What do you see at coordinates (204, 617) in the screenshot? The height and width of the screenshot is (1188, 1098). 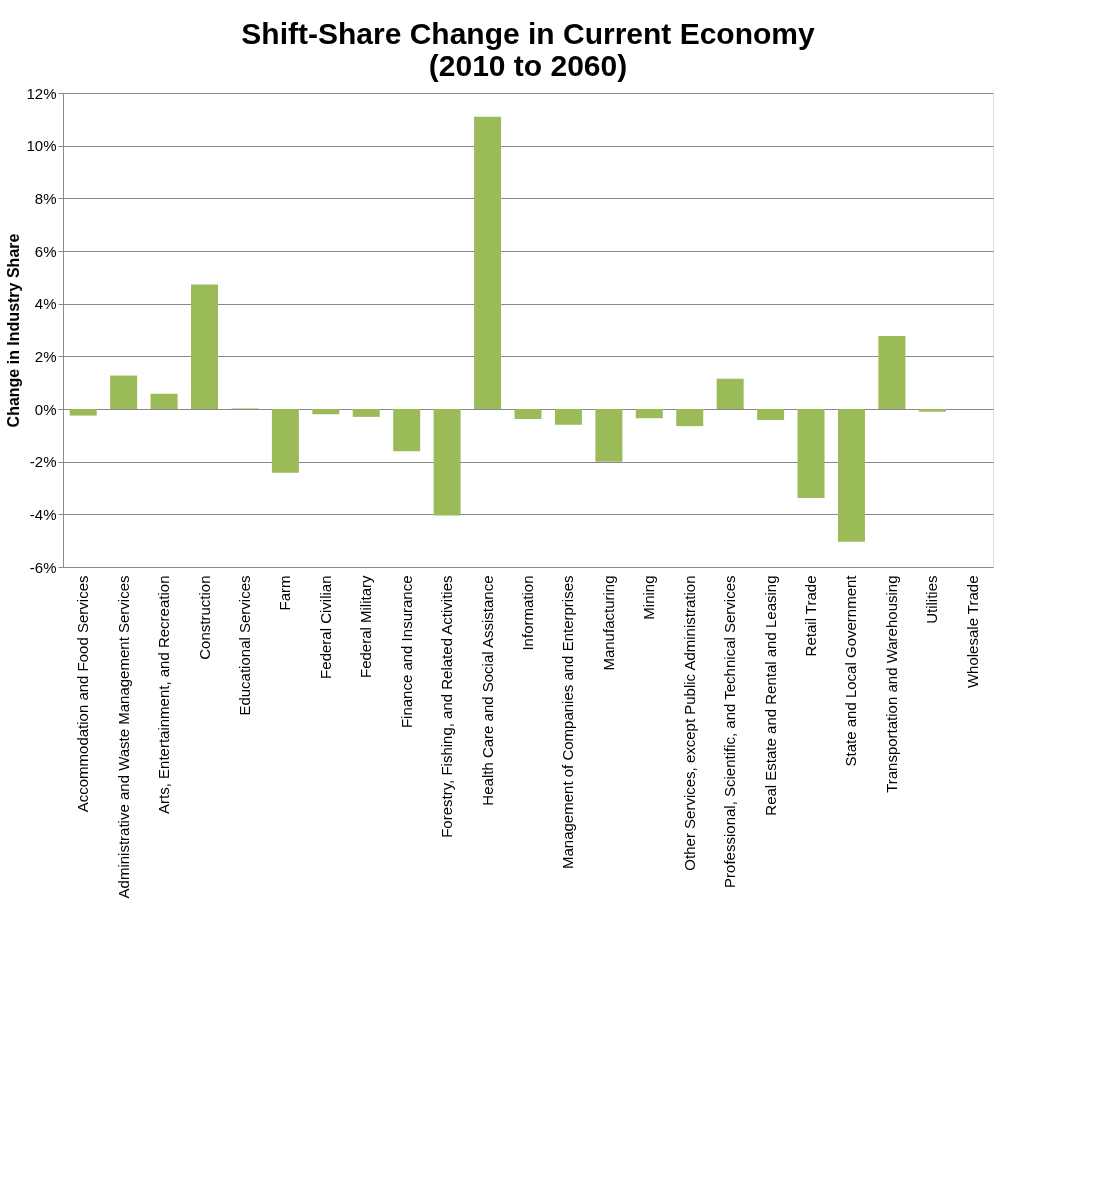 I see `x-tick-label: Construction` at bounding box center [204, 617].